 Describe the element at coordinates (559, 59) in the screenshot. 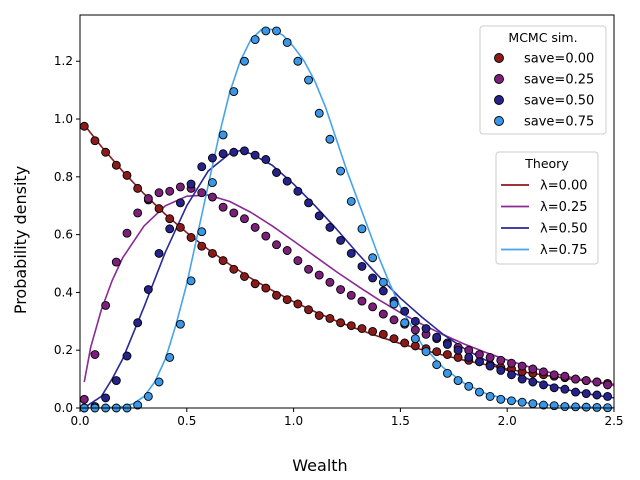

I see `legend-marker-label: save=0.00` at that location.